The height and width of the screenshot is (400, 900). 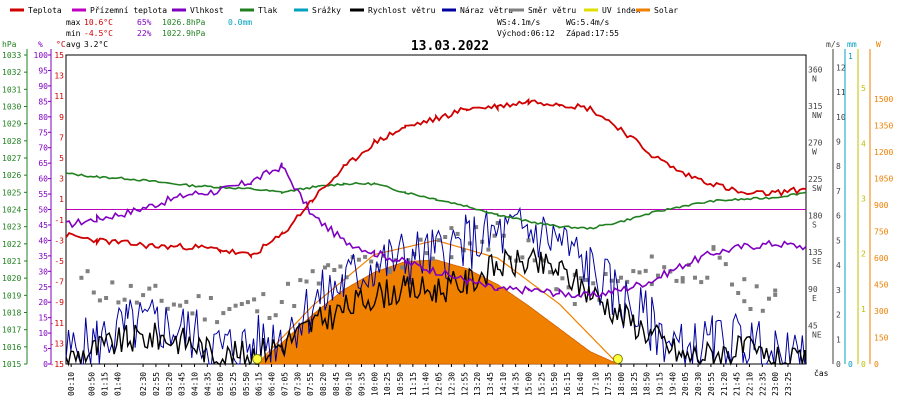 I want to click on x-tick-label: 15:50, so click(x=554, y=384).